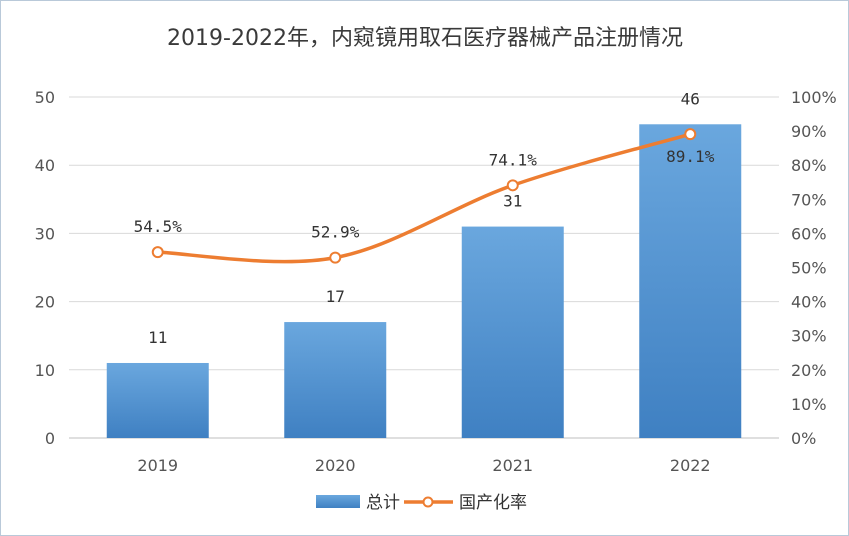 This screenshot has height=536, width=849. What do you see at coordinates (809, 233) in the screenshot?
I see `y-right-tick-label: 60%` at bounding box center [809, 233].